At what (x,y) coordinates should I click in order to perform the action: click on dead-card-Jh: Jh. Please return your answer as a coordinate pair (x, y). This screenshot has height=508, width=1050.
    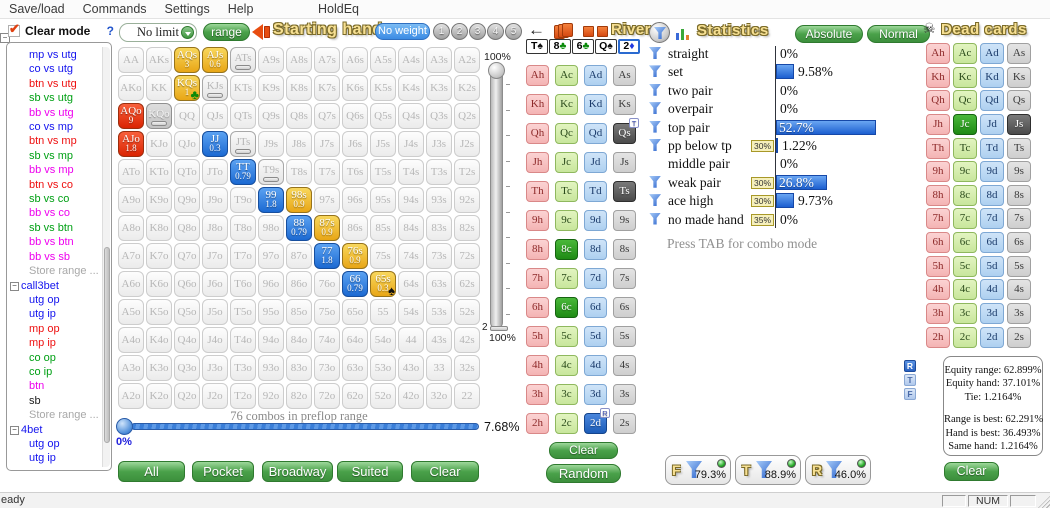
    Looking at the image, I should click on (938, 124).